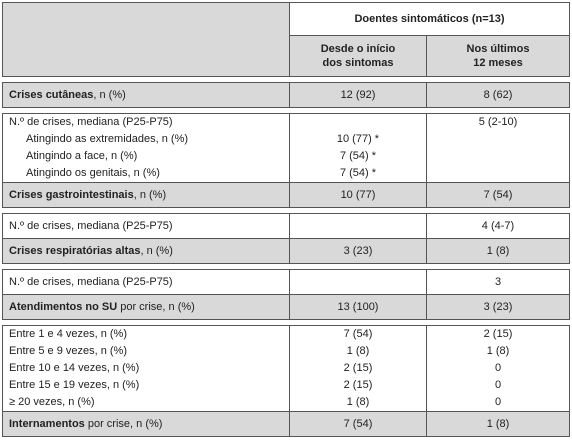 The image size is (572, 440). I want to click on section-title-cutaneous: Crises cutâneas, so click(51, 95).